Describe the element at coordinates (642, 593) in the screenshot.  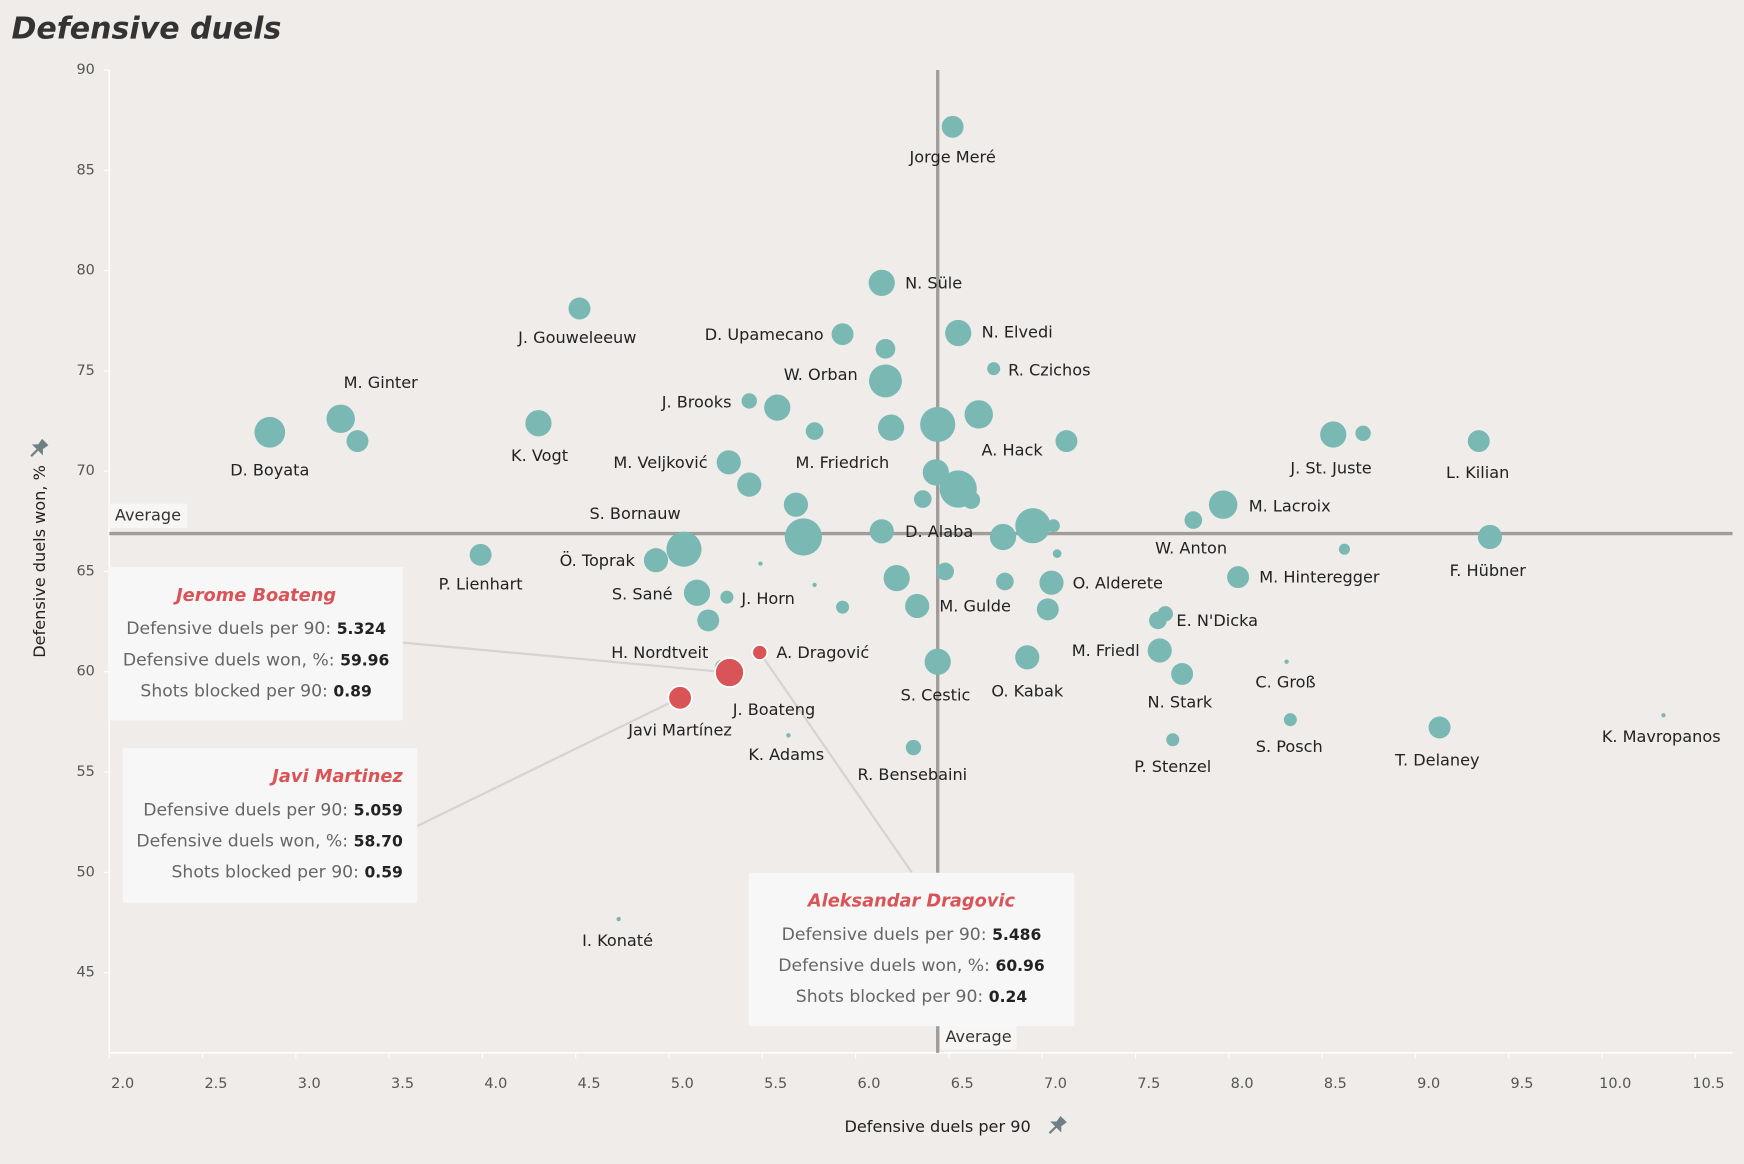
I see `point-label: S. Sané` at that location.